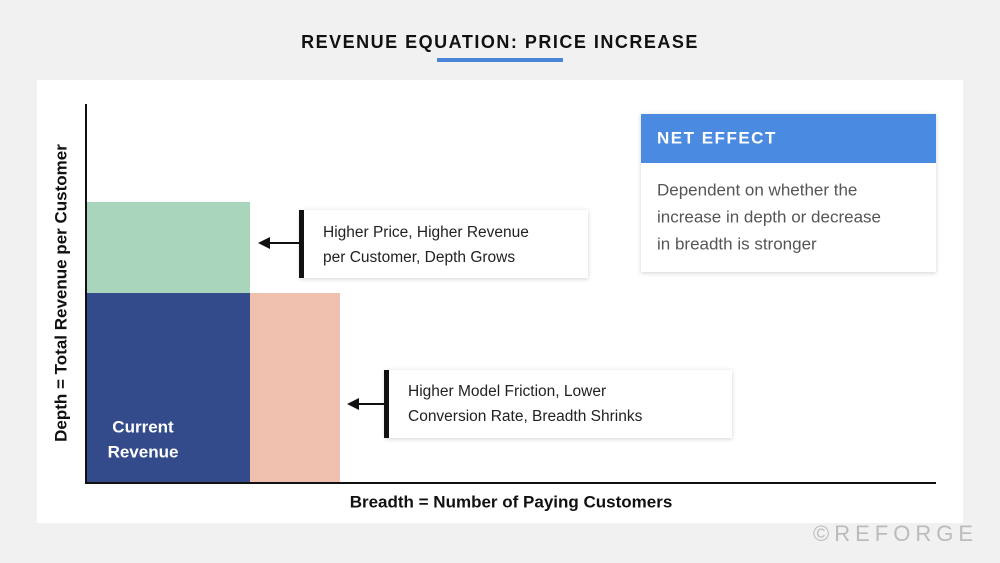  I want to click on current-revenue-block, so click(168, 388).